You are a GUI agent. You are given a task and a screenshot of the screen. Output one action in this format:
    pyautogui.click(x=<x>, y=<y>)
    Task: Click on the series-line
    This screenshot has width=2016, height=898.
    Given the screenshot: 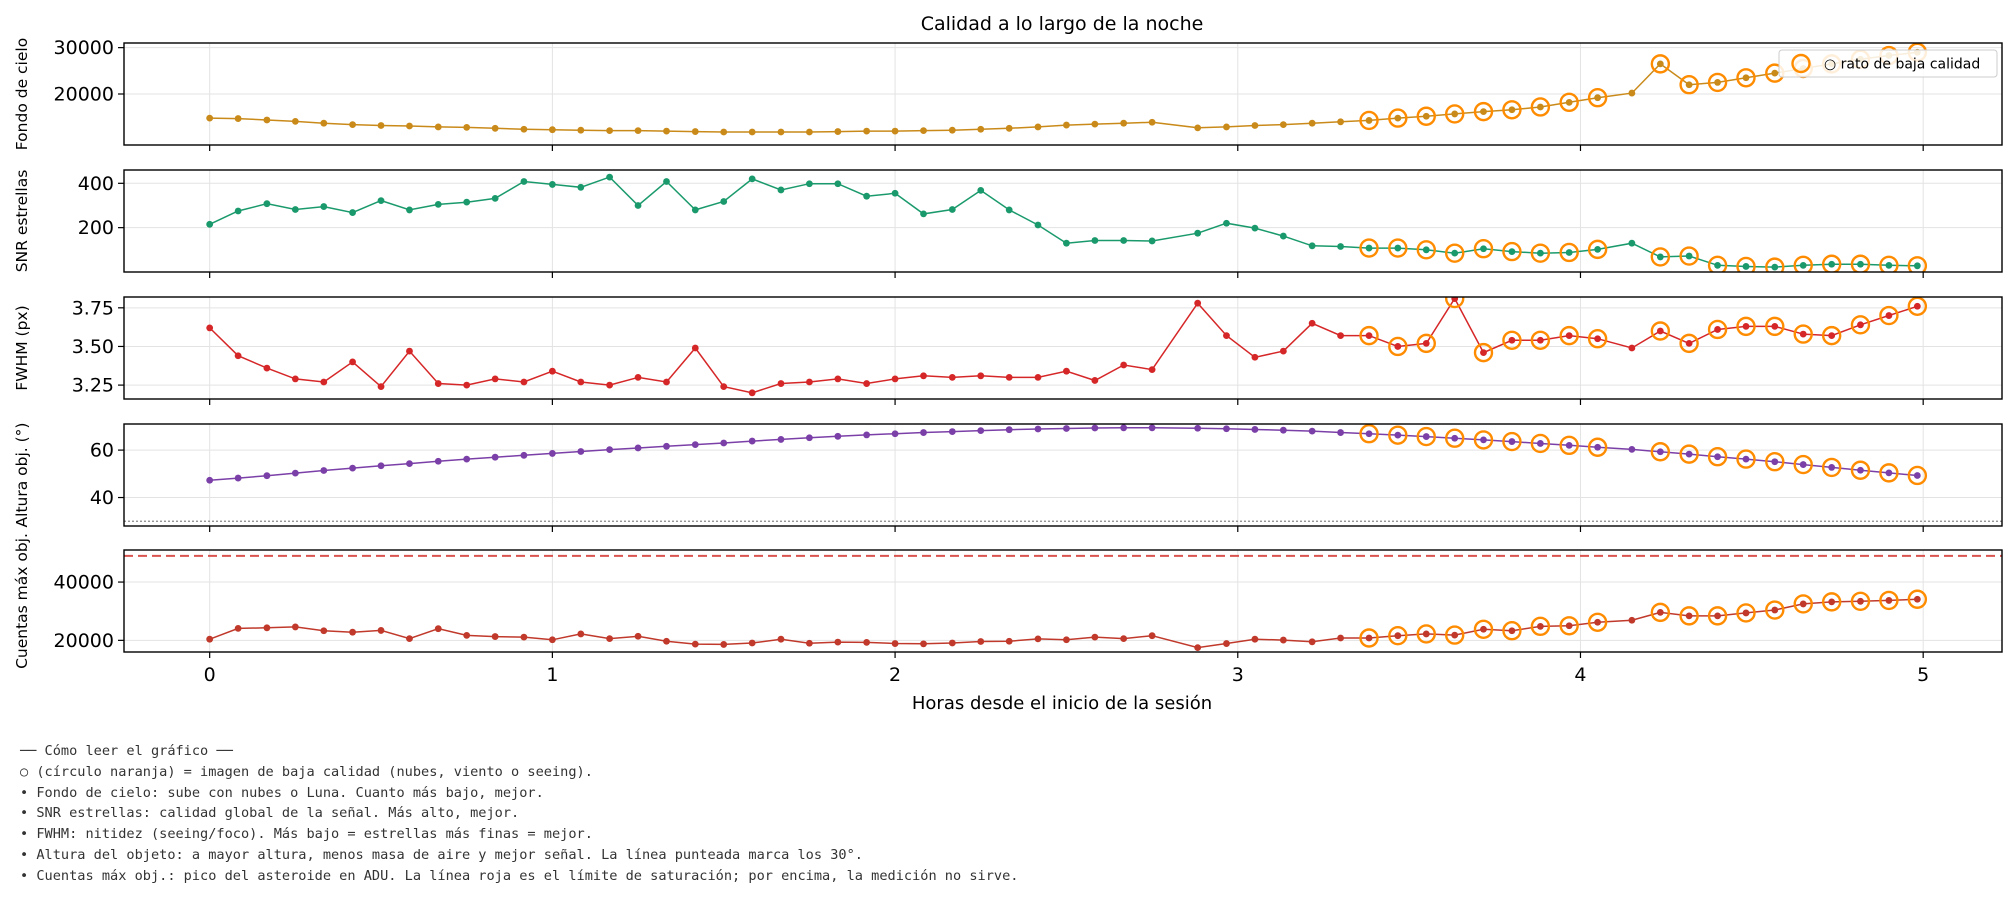 What is the action you would take?
    pyautogui.click(x=1063, y=92)
    